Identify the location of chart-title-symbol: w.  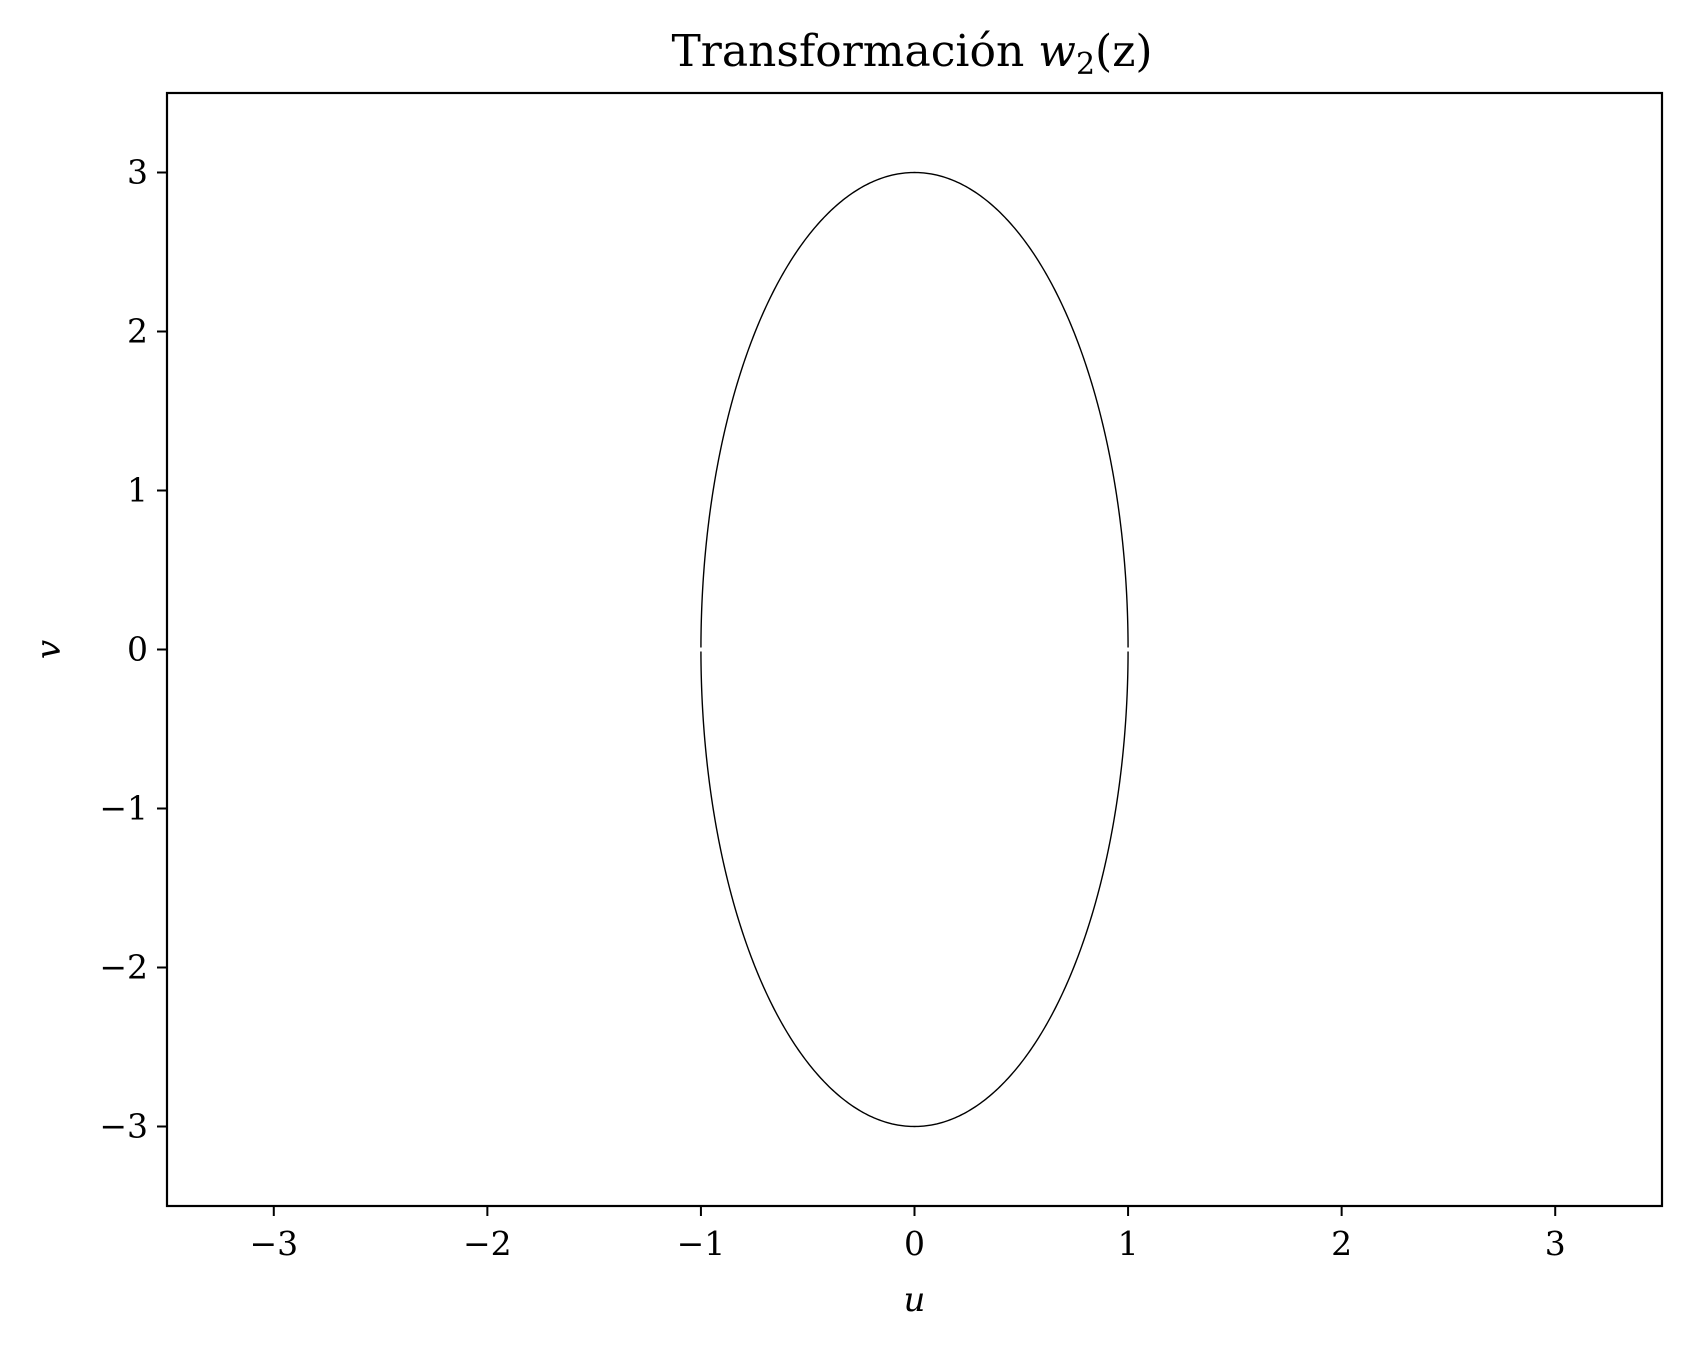
(1057, 51).